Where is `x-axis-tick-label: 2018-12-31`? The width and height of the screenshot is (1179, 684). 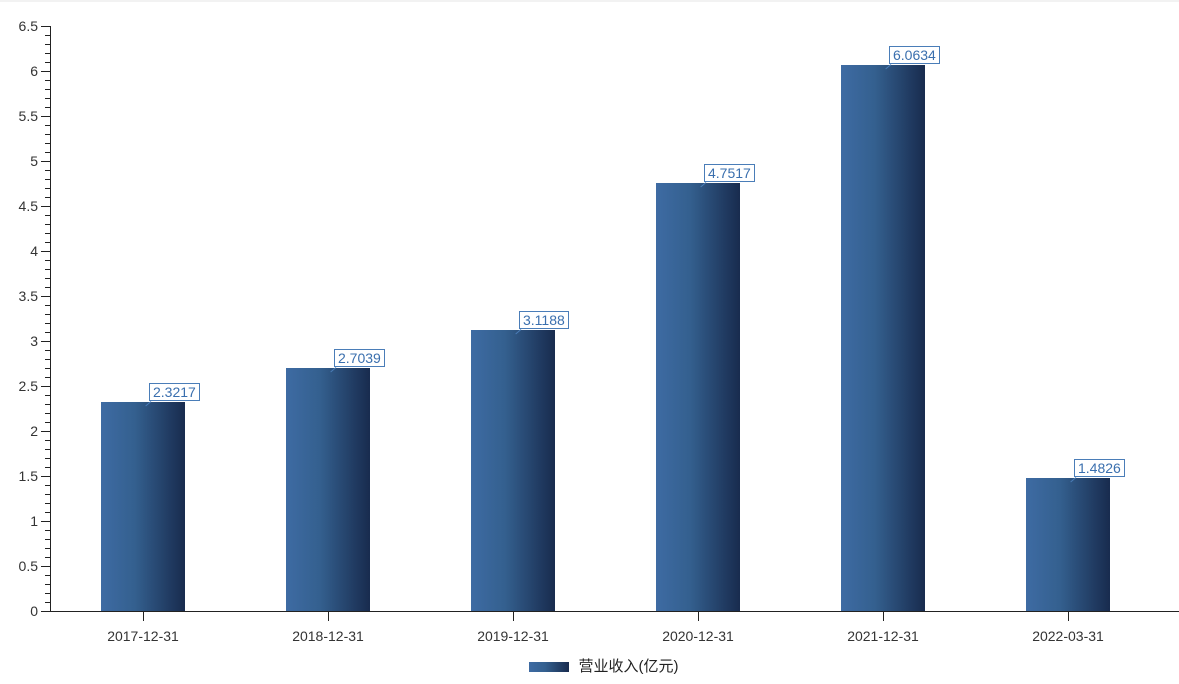 x-axis-tick-label: 2018-12-31 is located at coordinates (328, 636).